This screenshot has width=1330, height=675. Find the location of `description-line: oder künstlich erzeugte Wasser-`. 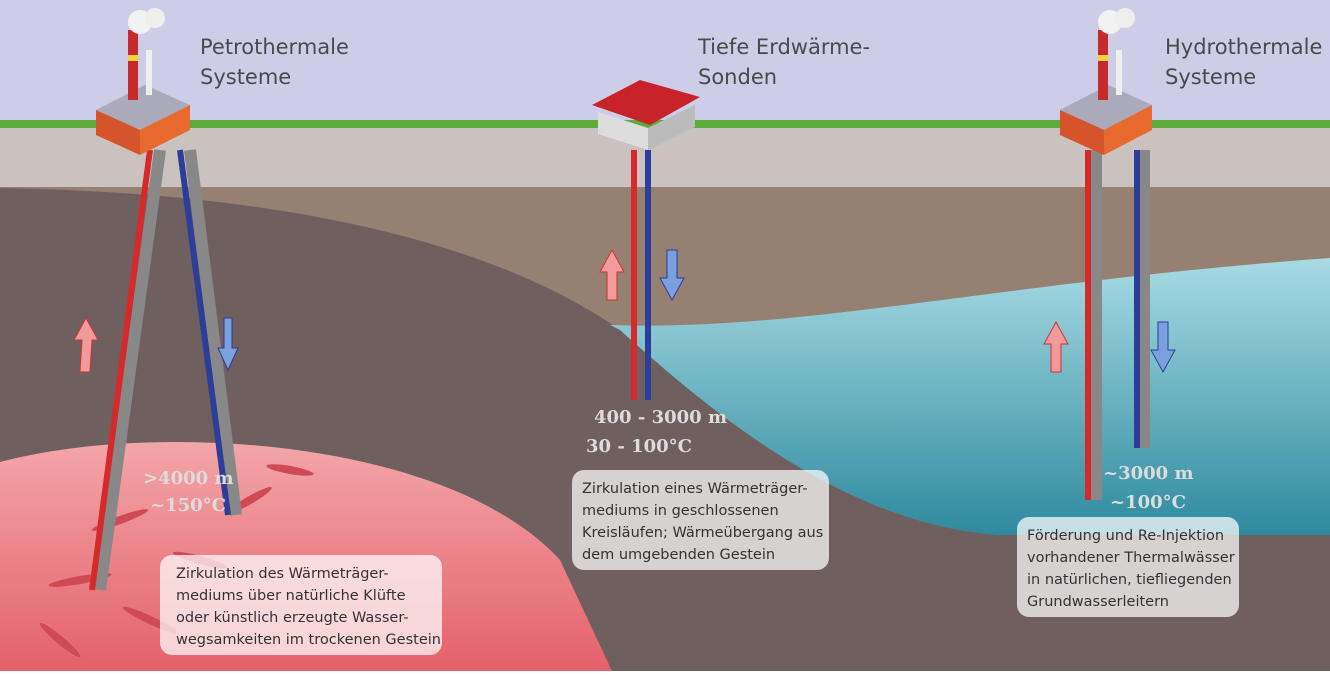

description-line: oder künstlich erzeugte Wasser- is located at coordinates (292, 618).